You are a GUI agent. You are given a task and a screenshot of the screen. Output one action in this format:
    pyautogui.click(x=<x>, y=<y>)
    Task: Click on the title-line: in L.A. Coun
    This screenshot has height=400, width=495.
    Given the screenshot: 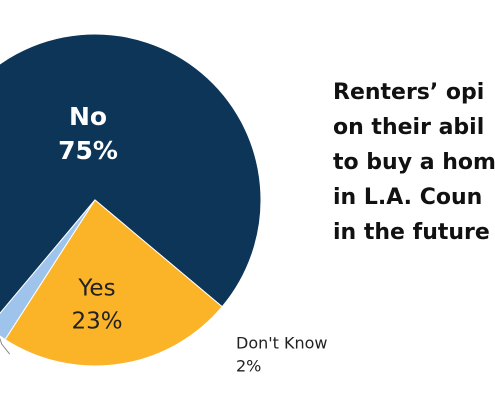 What is the action you would take?
    pyautogui.click(x=407, y=197)
    